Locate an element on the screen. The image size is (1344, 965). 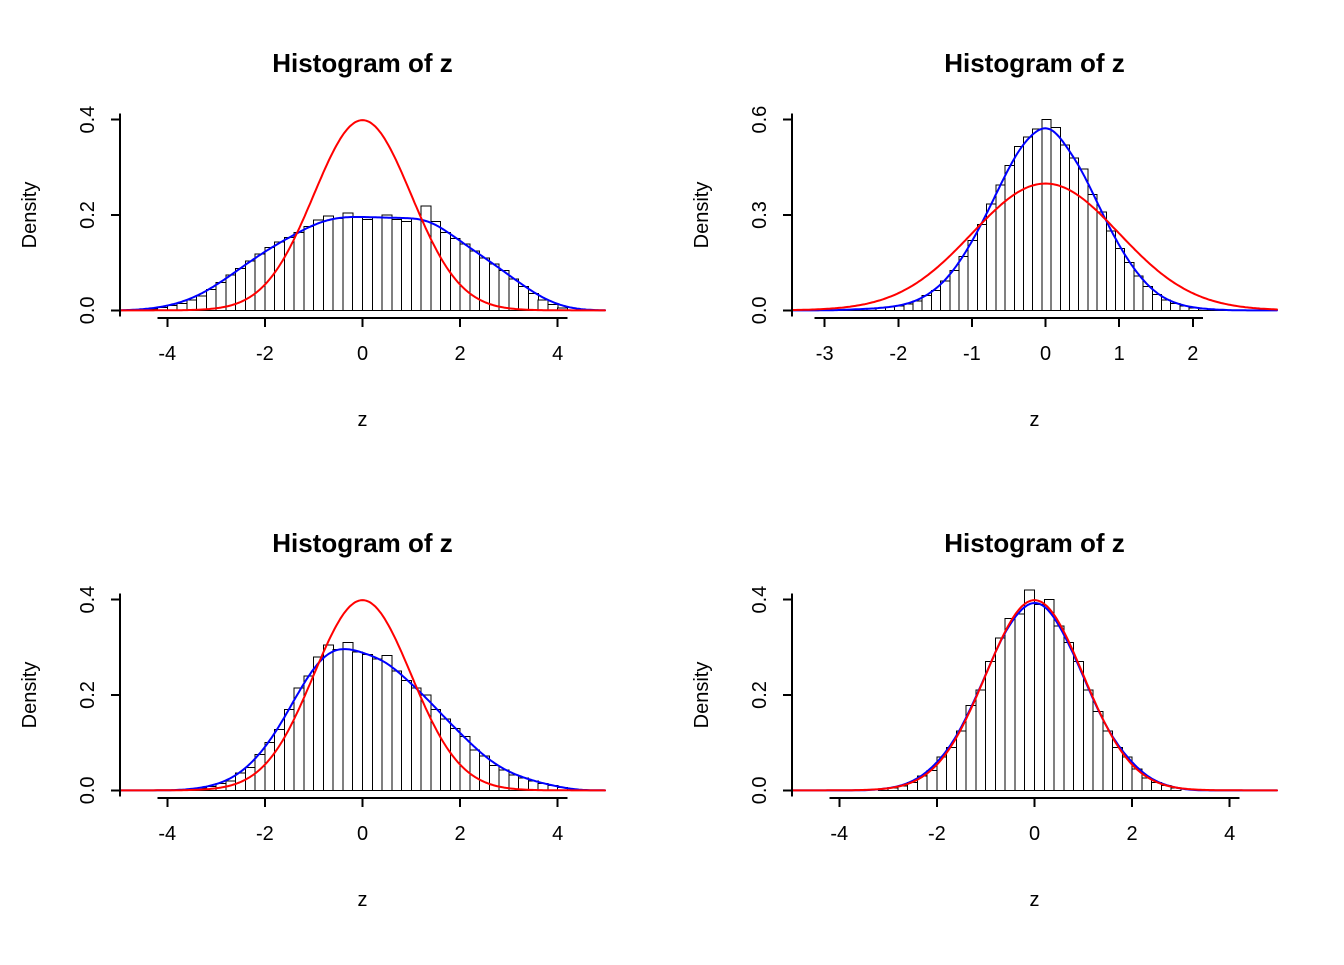
x-axis: -4 -2 0 2 4 is located at coordinates (362, 341).